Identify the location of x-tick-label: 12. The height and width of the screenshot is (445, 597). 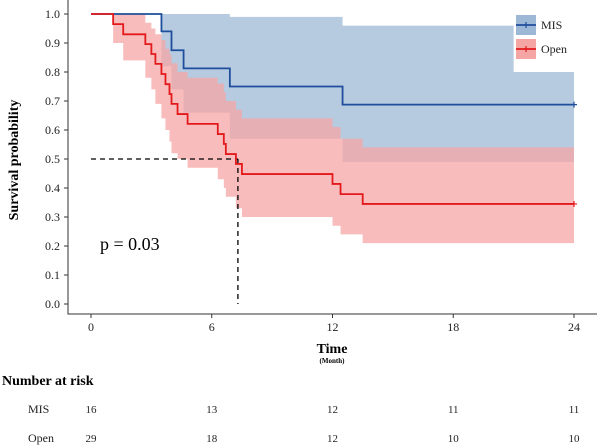
(333, 327).